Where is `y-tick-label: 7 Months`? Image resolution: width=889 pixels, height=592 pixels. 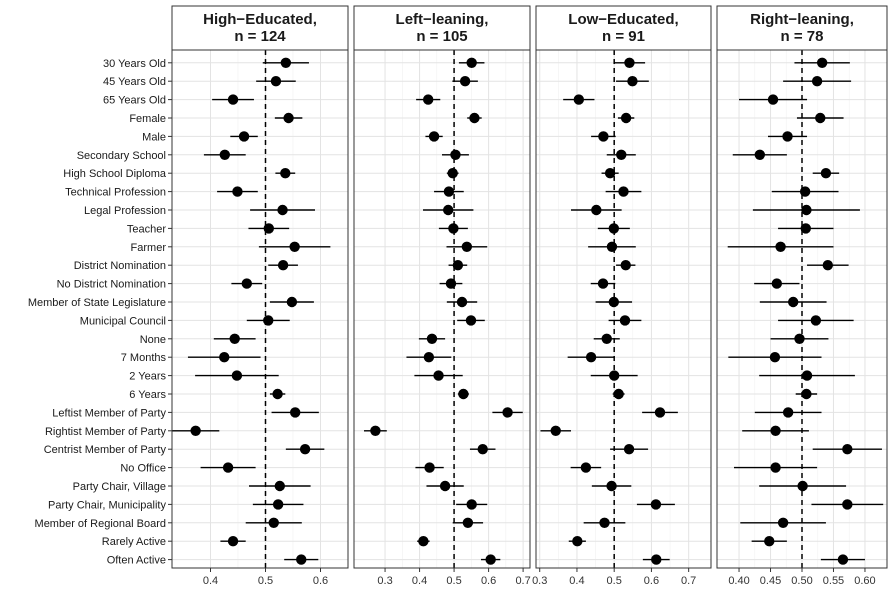 y-tick-label: 7 Months is located at coordinates (144, 358).